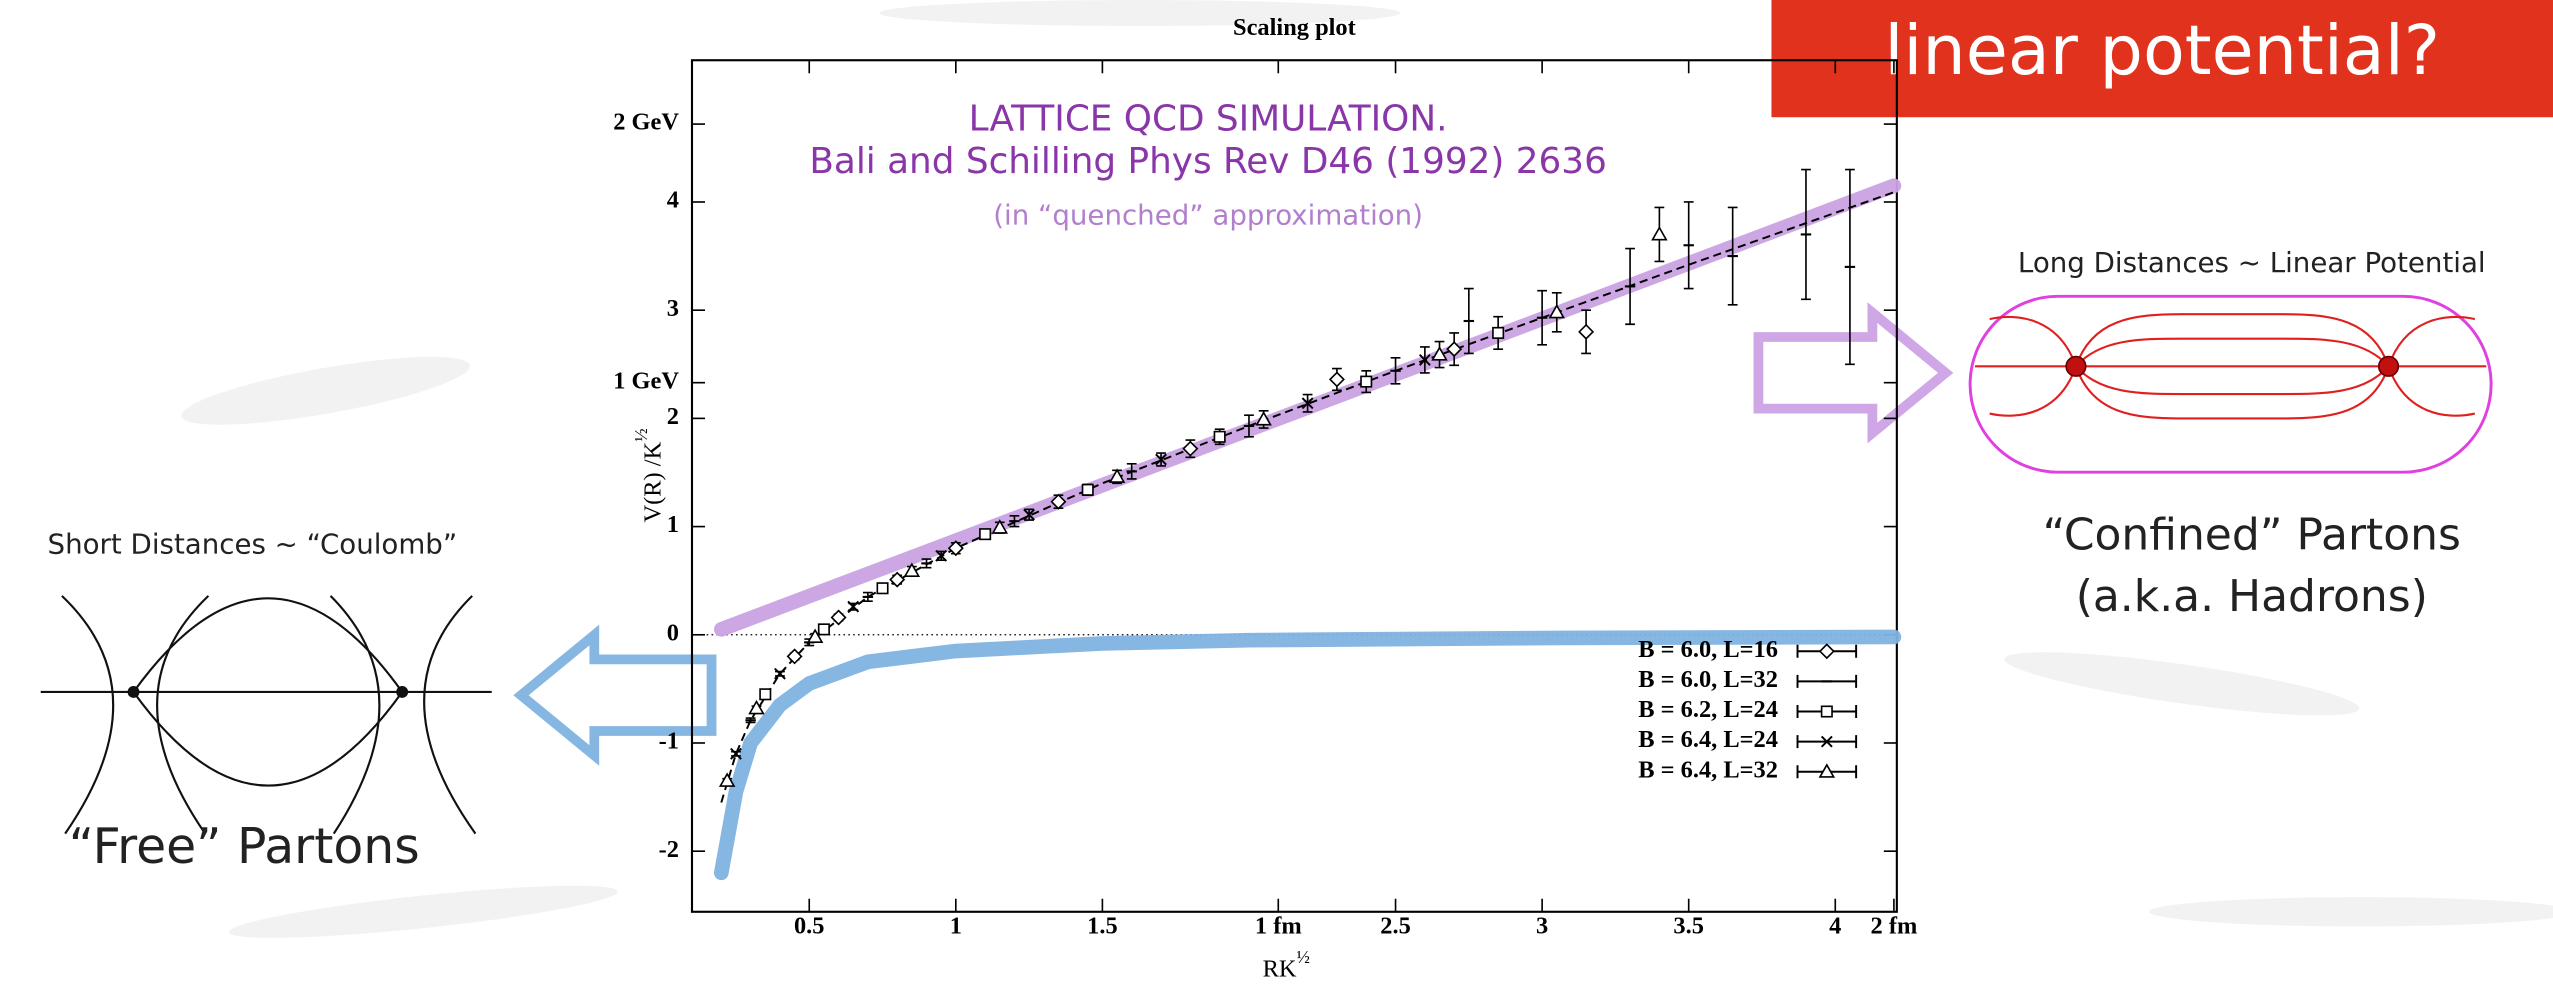 The height and width of the screenshot is (994, 2553). What do you see at coordinates (1894, 926) in the screenshot?
I see `x-tick-label: 2 fm` at bounding box center [1894, 926].